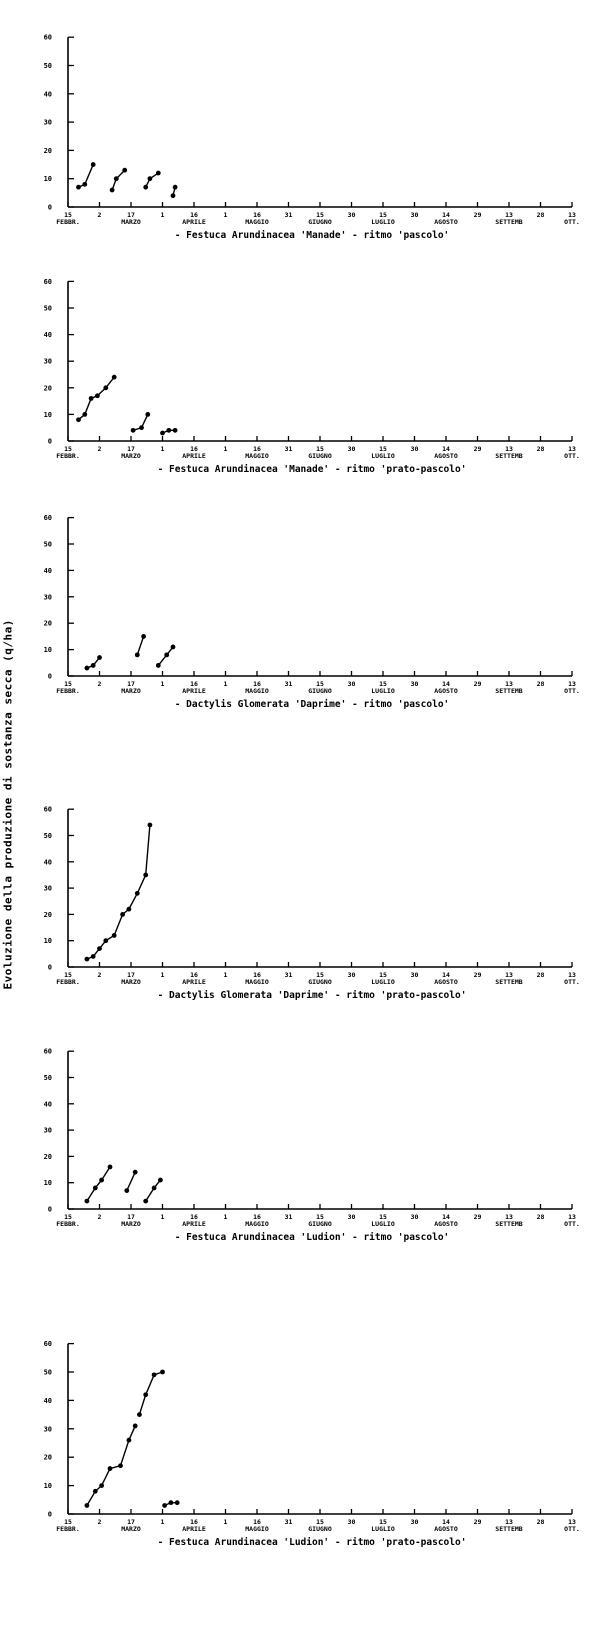 This screenshot has height=1629, width=602. What do you see at coordinates (67, 1224) in the screenshot?
I see `x-tick-month-label: FEBBR.` at bounding box center [67, 1224].